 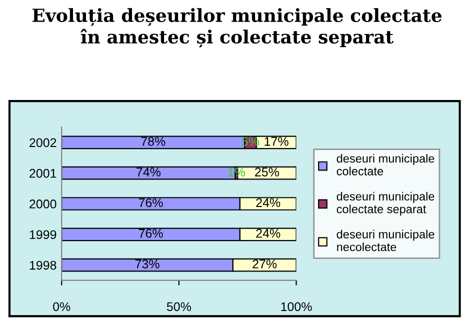 What do you see at coordinates (385, 241) in the screenshot?
I see `legend-label: deseuri municipale necolectate` at bounding box center [385, 241].